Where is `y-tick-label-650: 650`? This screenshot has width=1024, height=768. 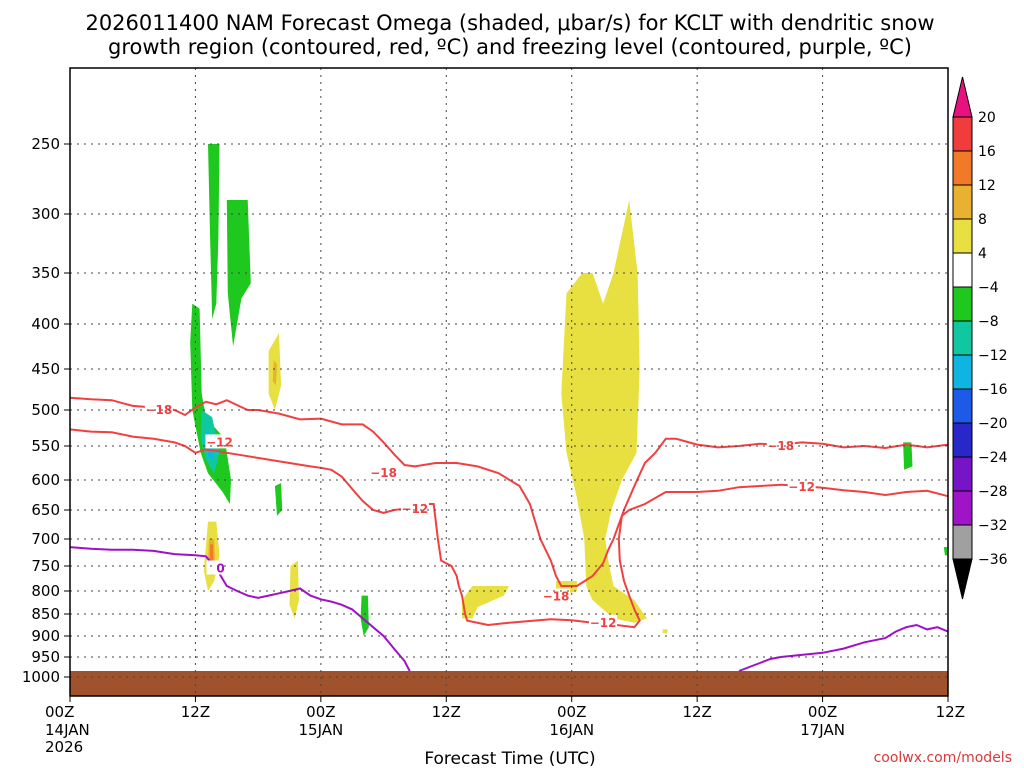 y-tick-label-650: 650 is located at coordinates (45, 510).